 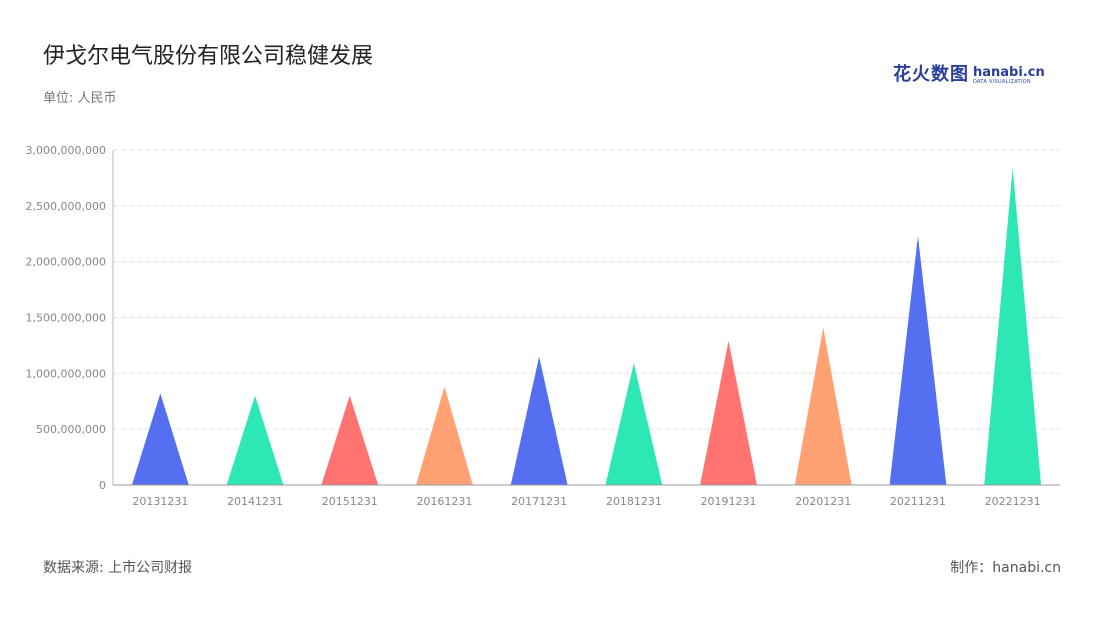 What do you see at coordinates (66, 150) in the screenshot?
I see `y-tick-label: 3,000,000,000` at bounding box center [66, 150].